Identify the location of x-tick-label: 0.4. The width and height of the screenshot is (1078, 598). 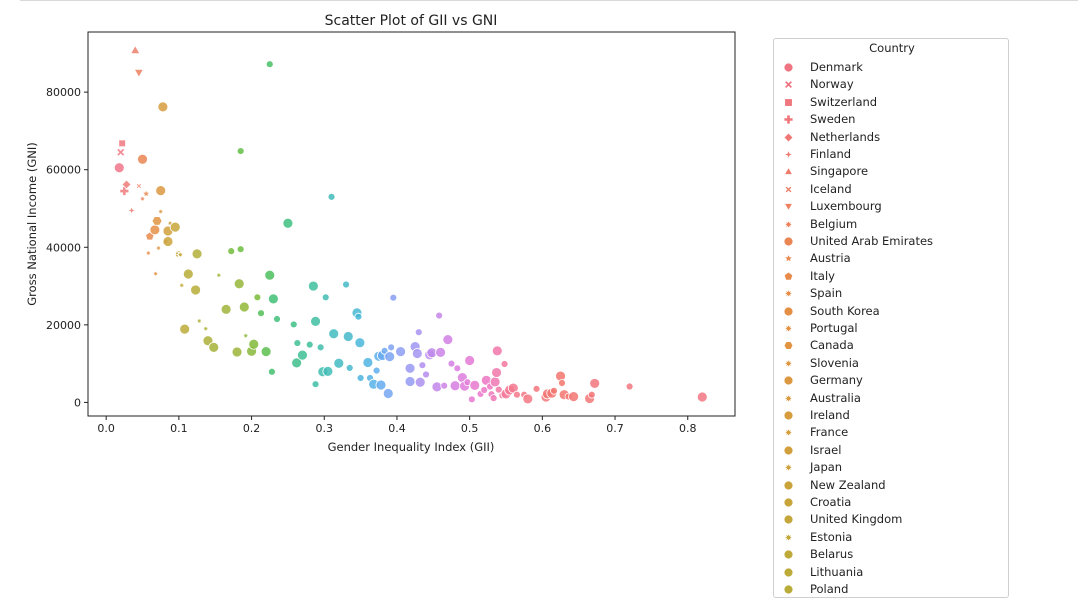
(397, 428).